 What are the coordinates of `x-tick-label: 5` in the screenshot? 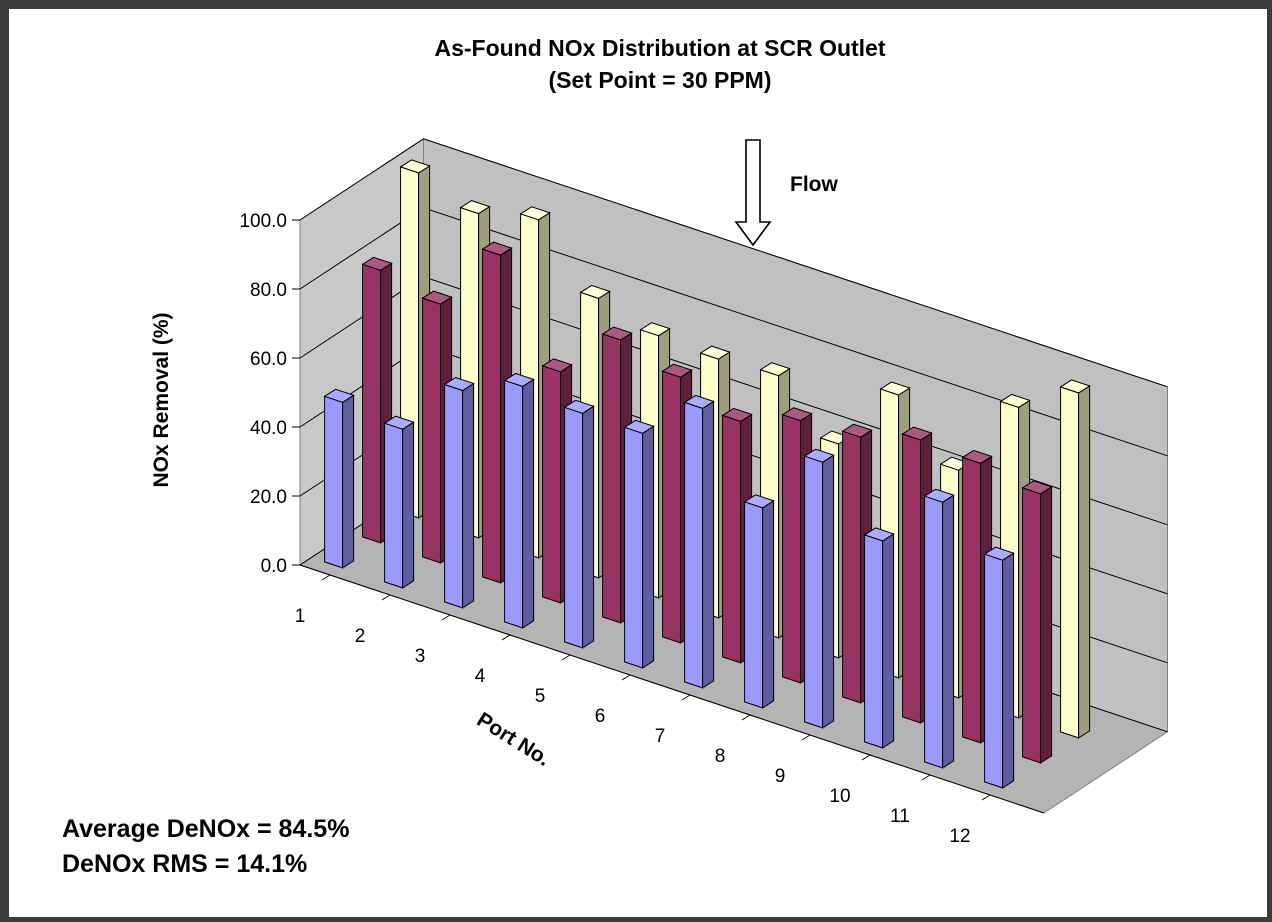 It's located at (540, 696).